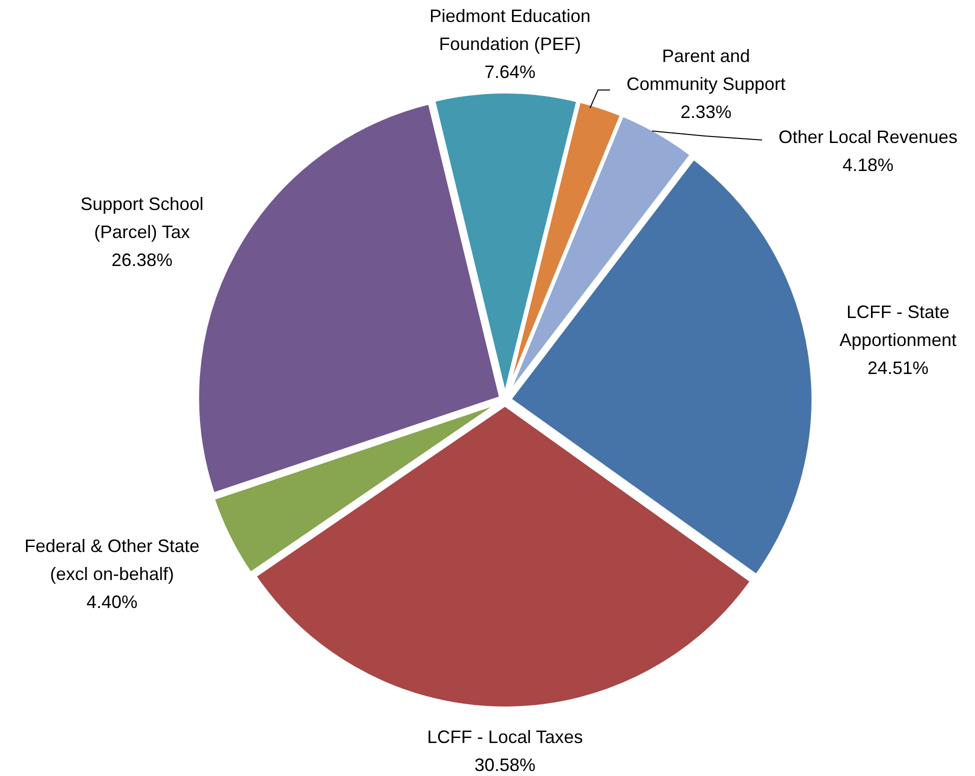 The image size is (975, 776). Describe the element at coordinates (112, 602) in the screenshot. I see `data-label: 4.40%` at that location.